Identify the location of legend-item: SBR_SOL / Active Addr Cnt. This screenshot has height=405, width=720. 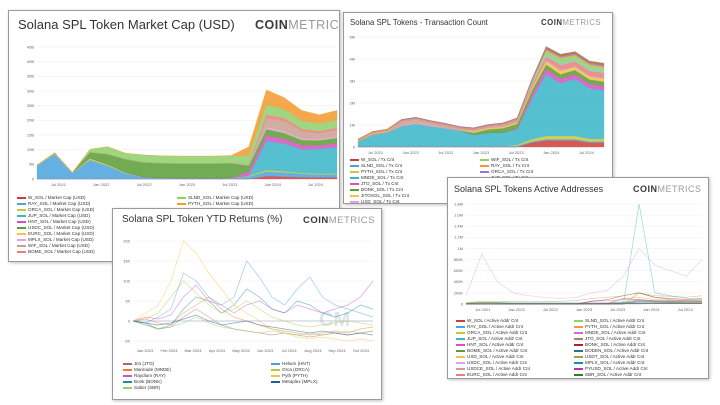
(633, 375).